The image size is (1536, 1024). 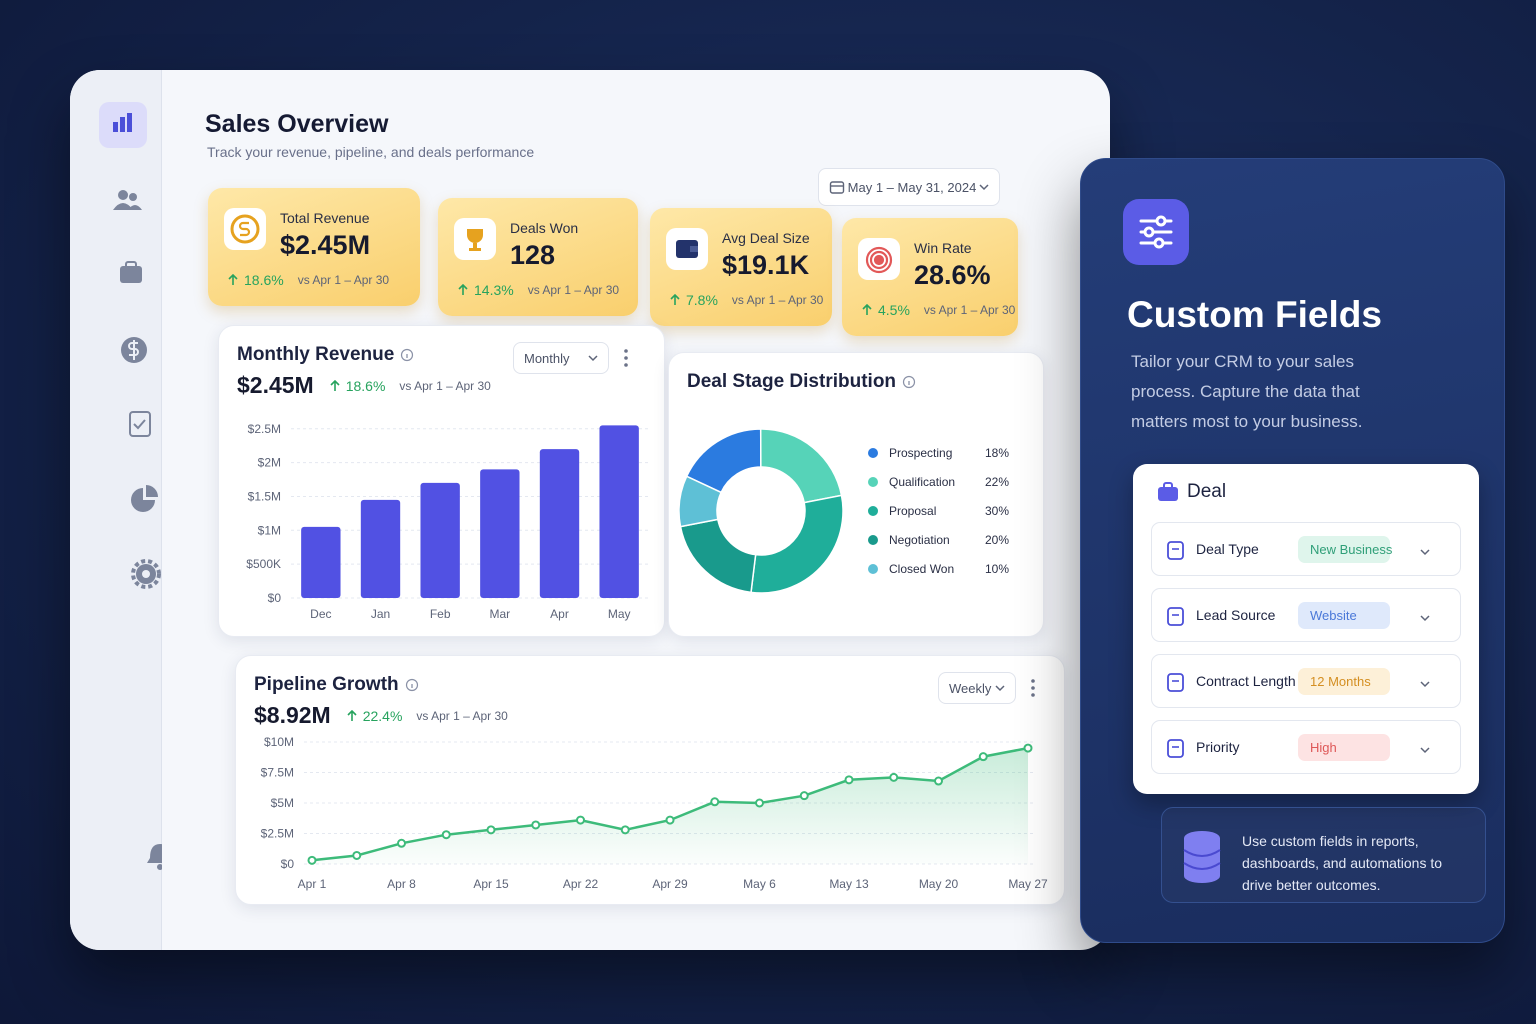 What do you see at coordinates (977, 688) in the screenshot?
I see `period-dropdown: Weekly` at bounding box center [977, 688].